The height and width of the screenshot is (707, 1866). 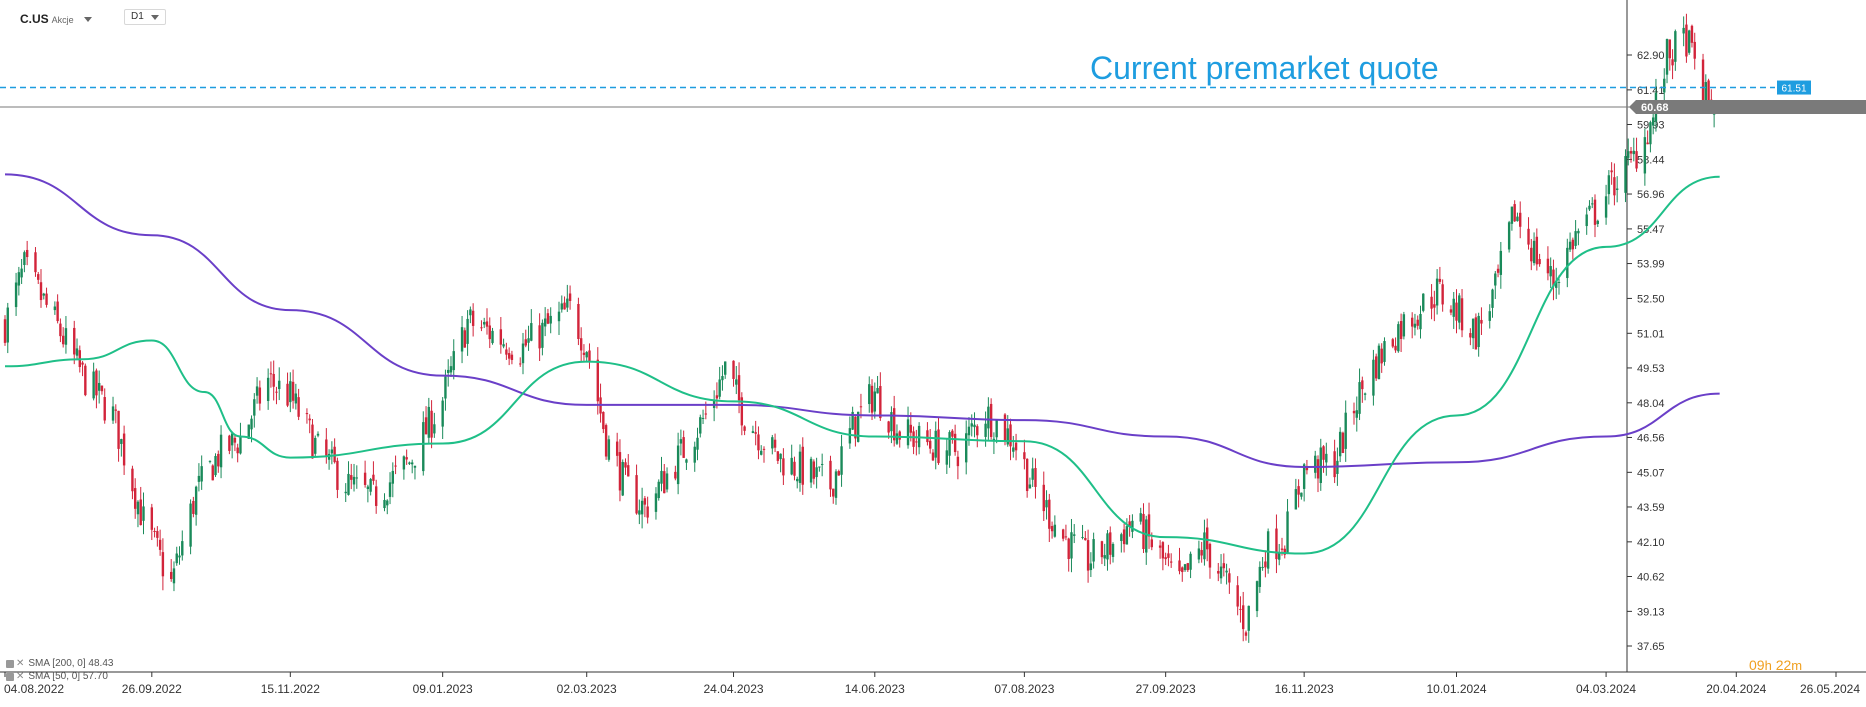 What do you see at coordinates (1456, 689) in the screenshot?
I see `x-tick-label: 10.01.2024` at bounding box center [1456, 689].